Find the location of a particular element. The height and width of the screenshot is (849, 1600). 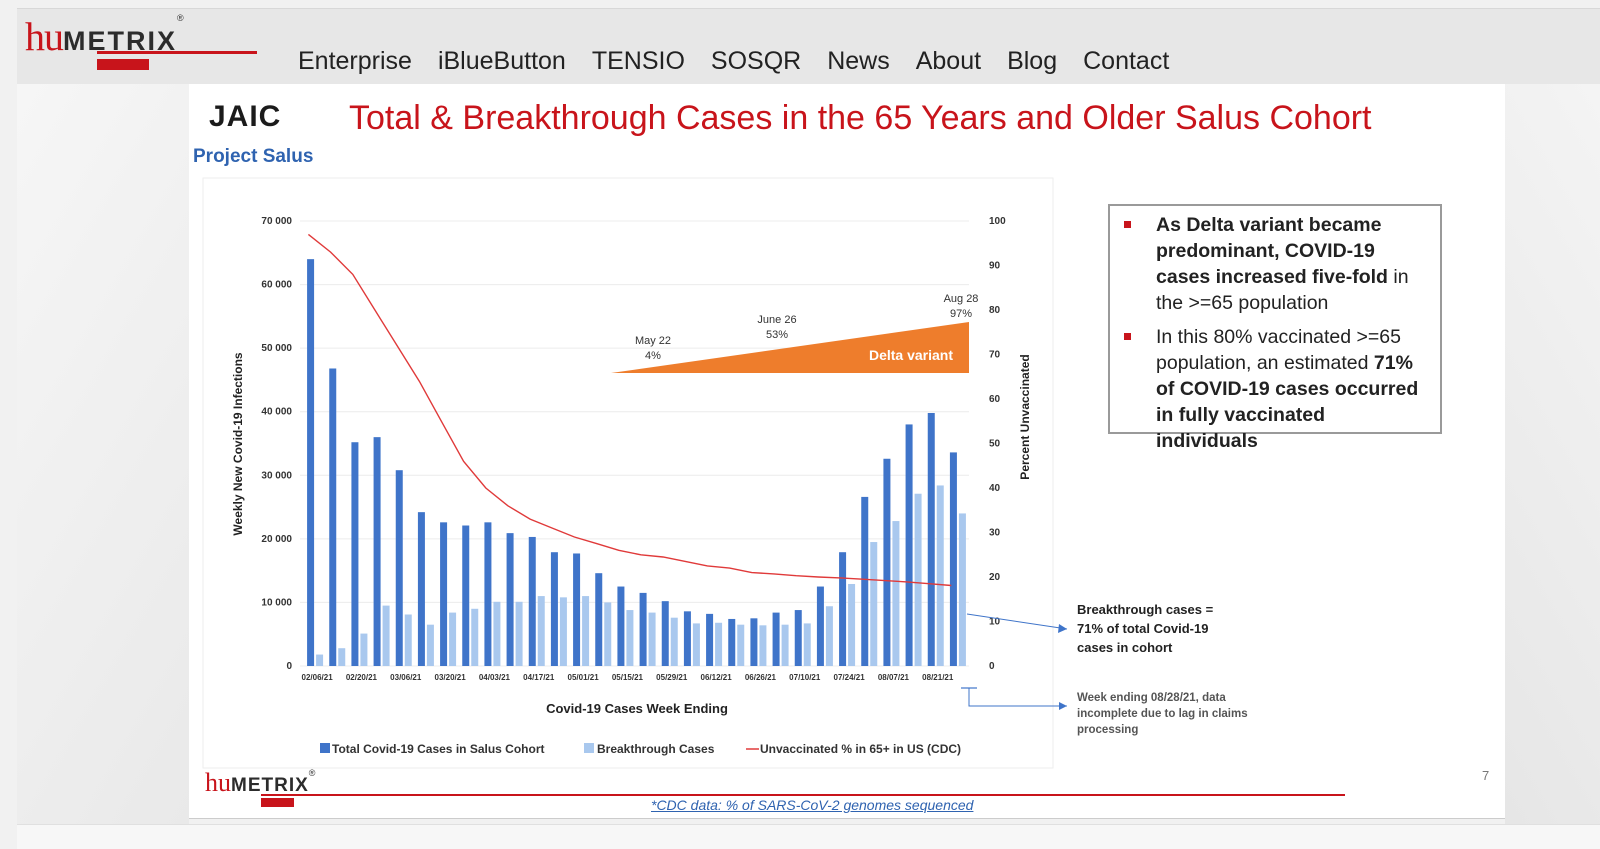

y2-tick-label: 0 is located at coordinates (992, 666).